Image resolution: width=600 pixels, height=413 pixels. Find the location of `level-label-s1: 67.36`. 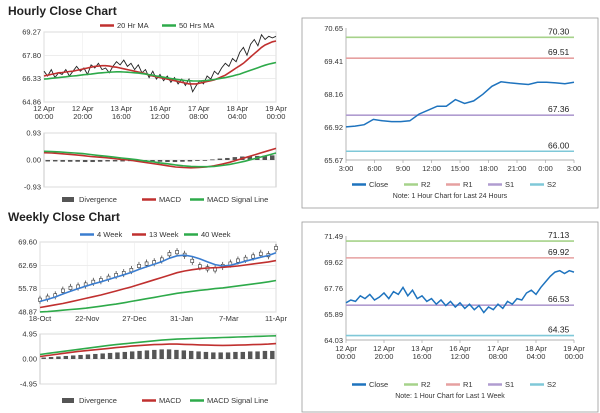

level-label-s1: 67.36 is located at coordinates (559, 109).